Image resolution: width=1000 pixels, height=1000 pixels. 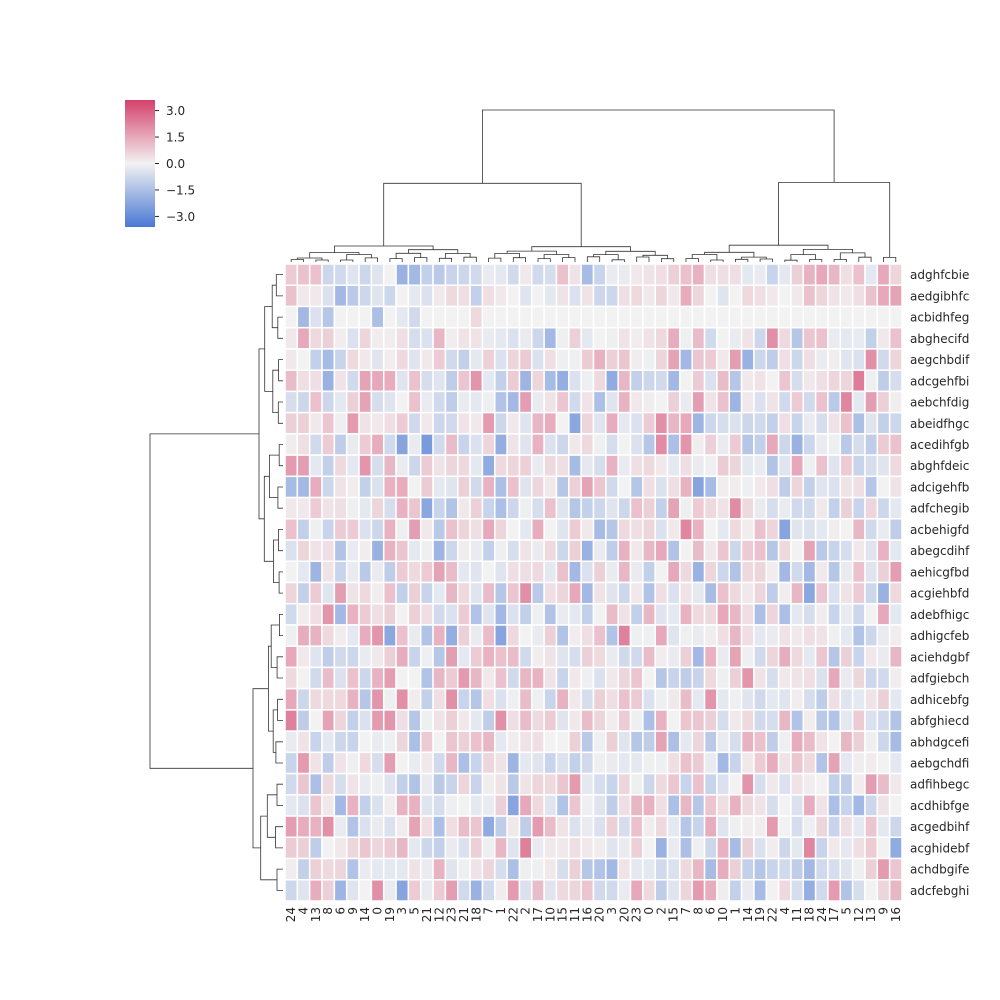 What do you see at coordinates (939, 275) in the screenshot?
I see `row-label: adghfcbie` at bounding box center [939, 275].